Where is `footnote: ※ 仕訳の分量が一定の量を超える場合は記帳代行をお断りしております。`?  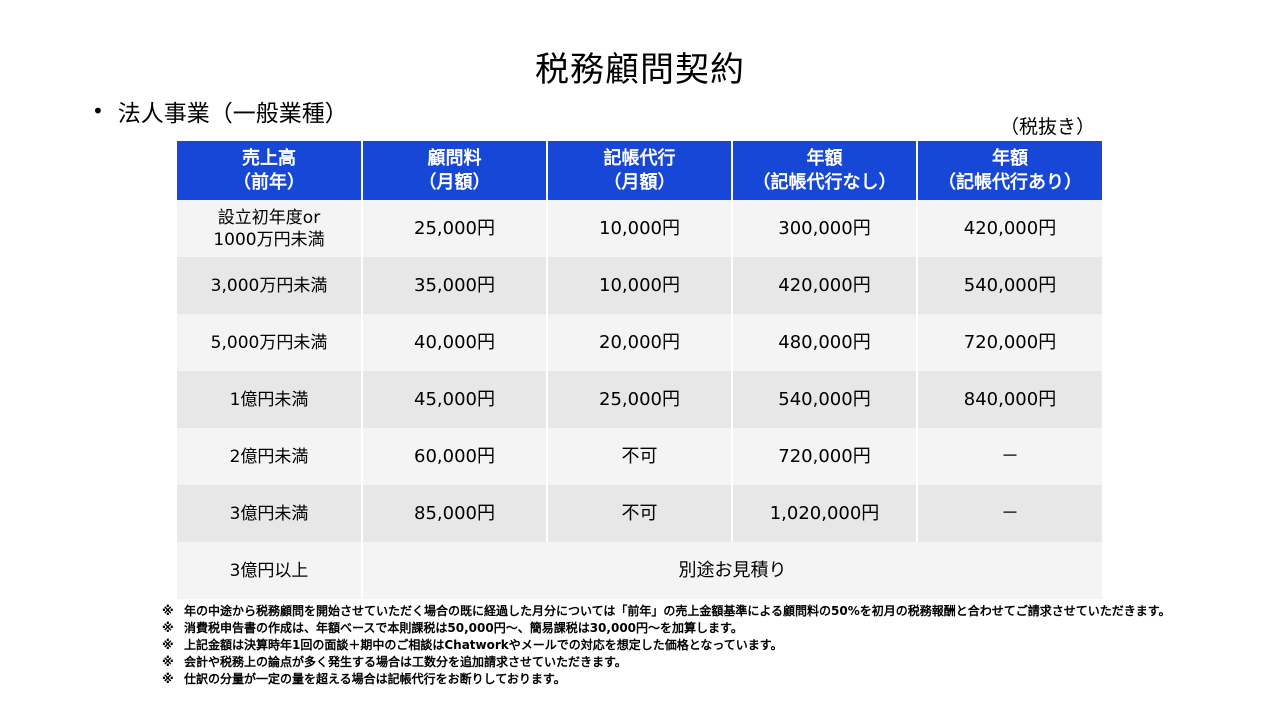
footnote: ※ 仕訳の分量が一定の量を超える場合は記帳代行をお断りしております。 is located at coordinates (364, 679).